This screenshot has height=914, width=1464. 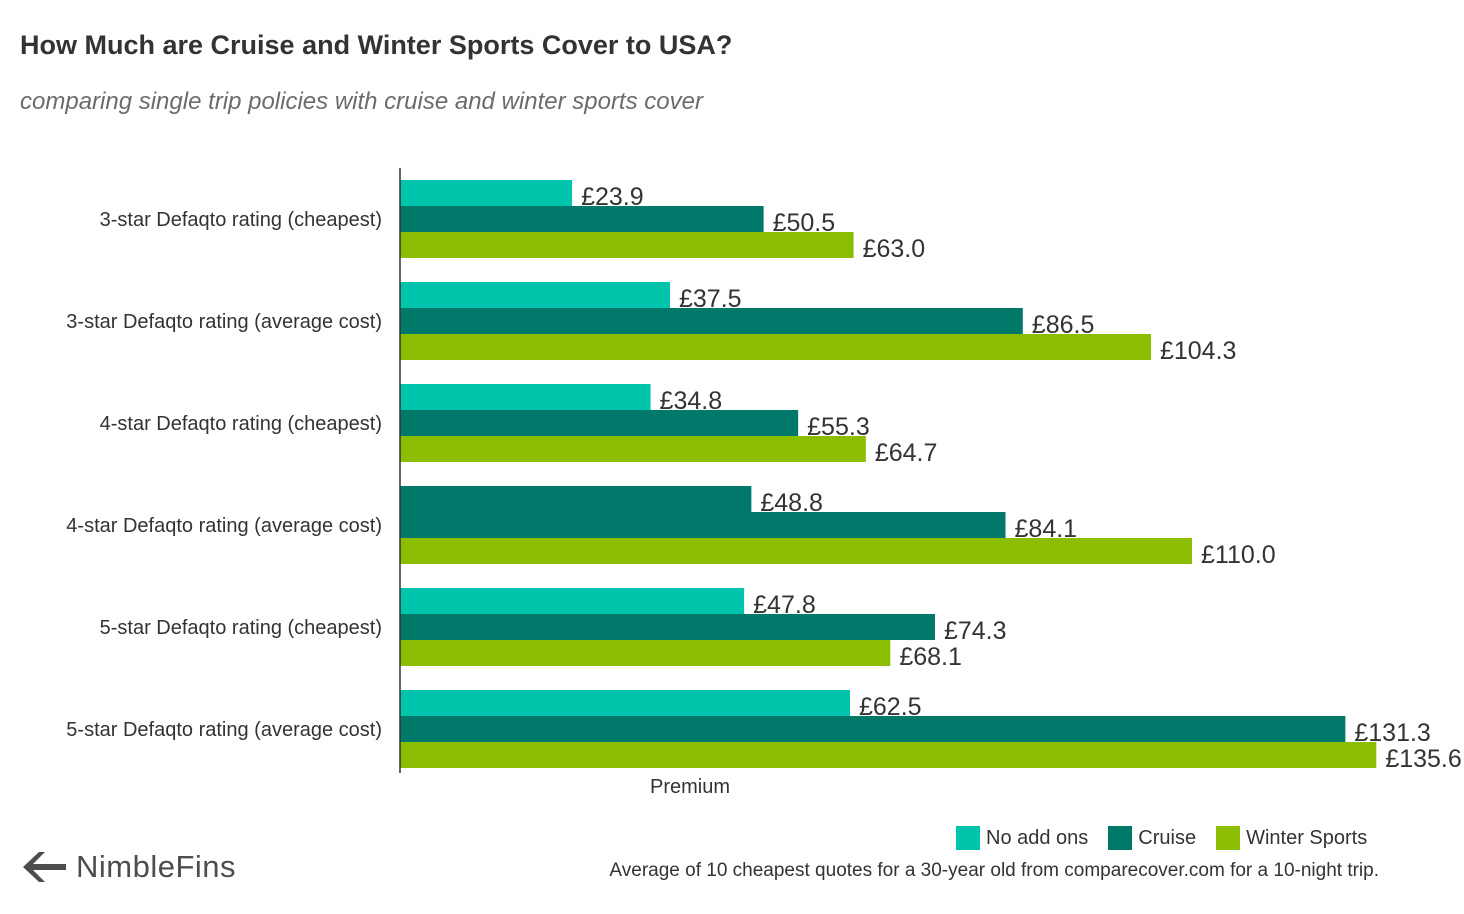 I want to click on value-label-cruise: £74.3, so click(x=975, y=631).